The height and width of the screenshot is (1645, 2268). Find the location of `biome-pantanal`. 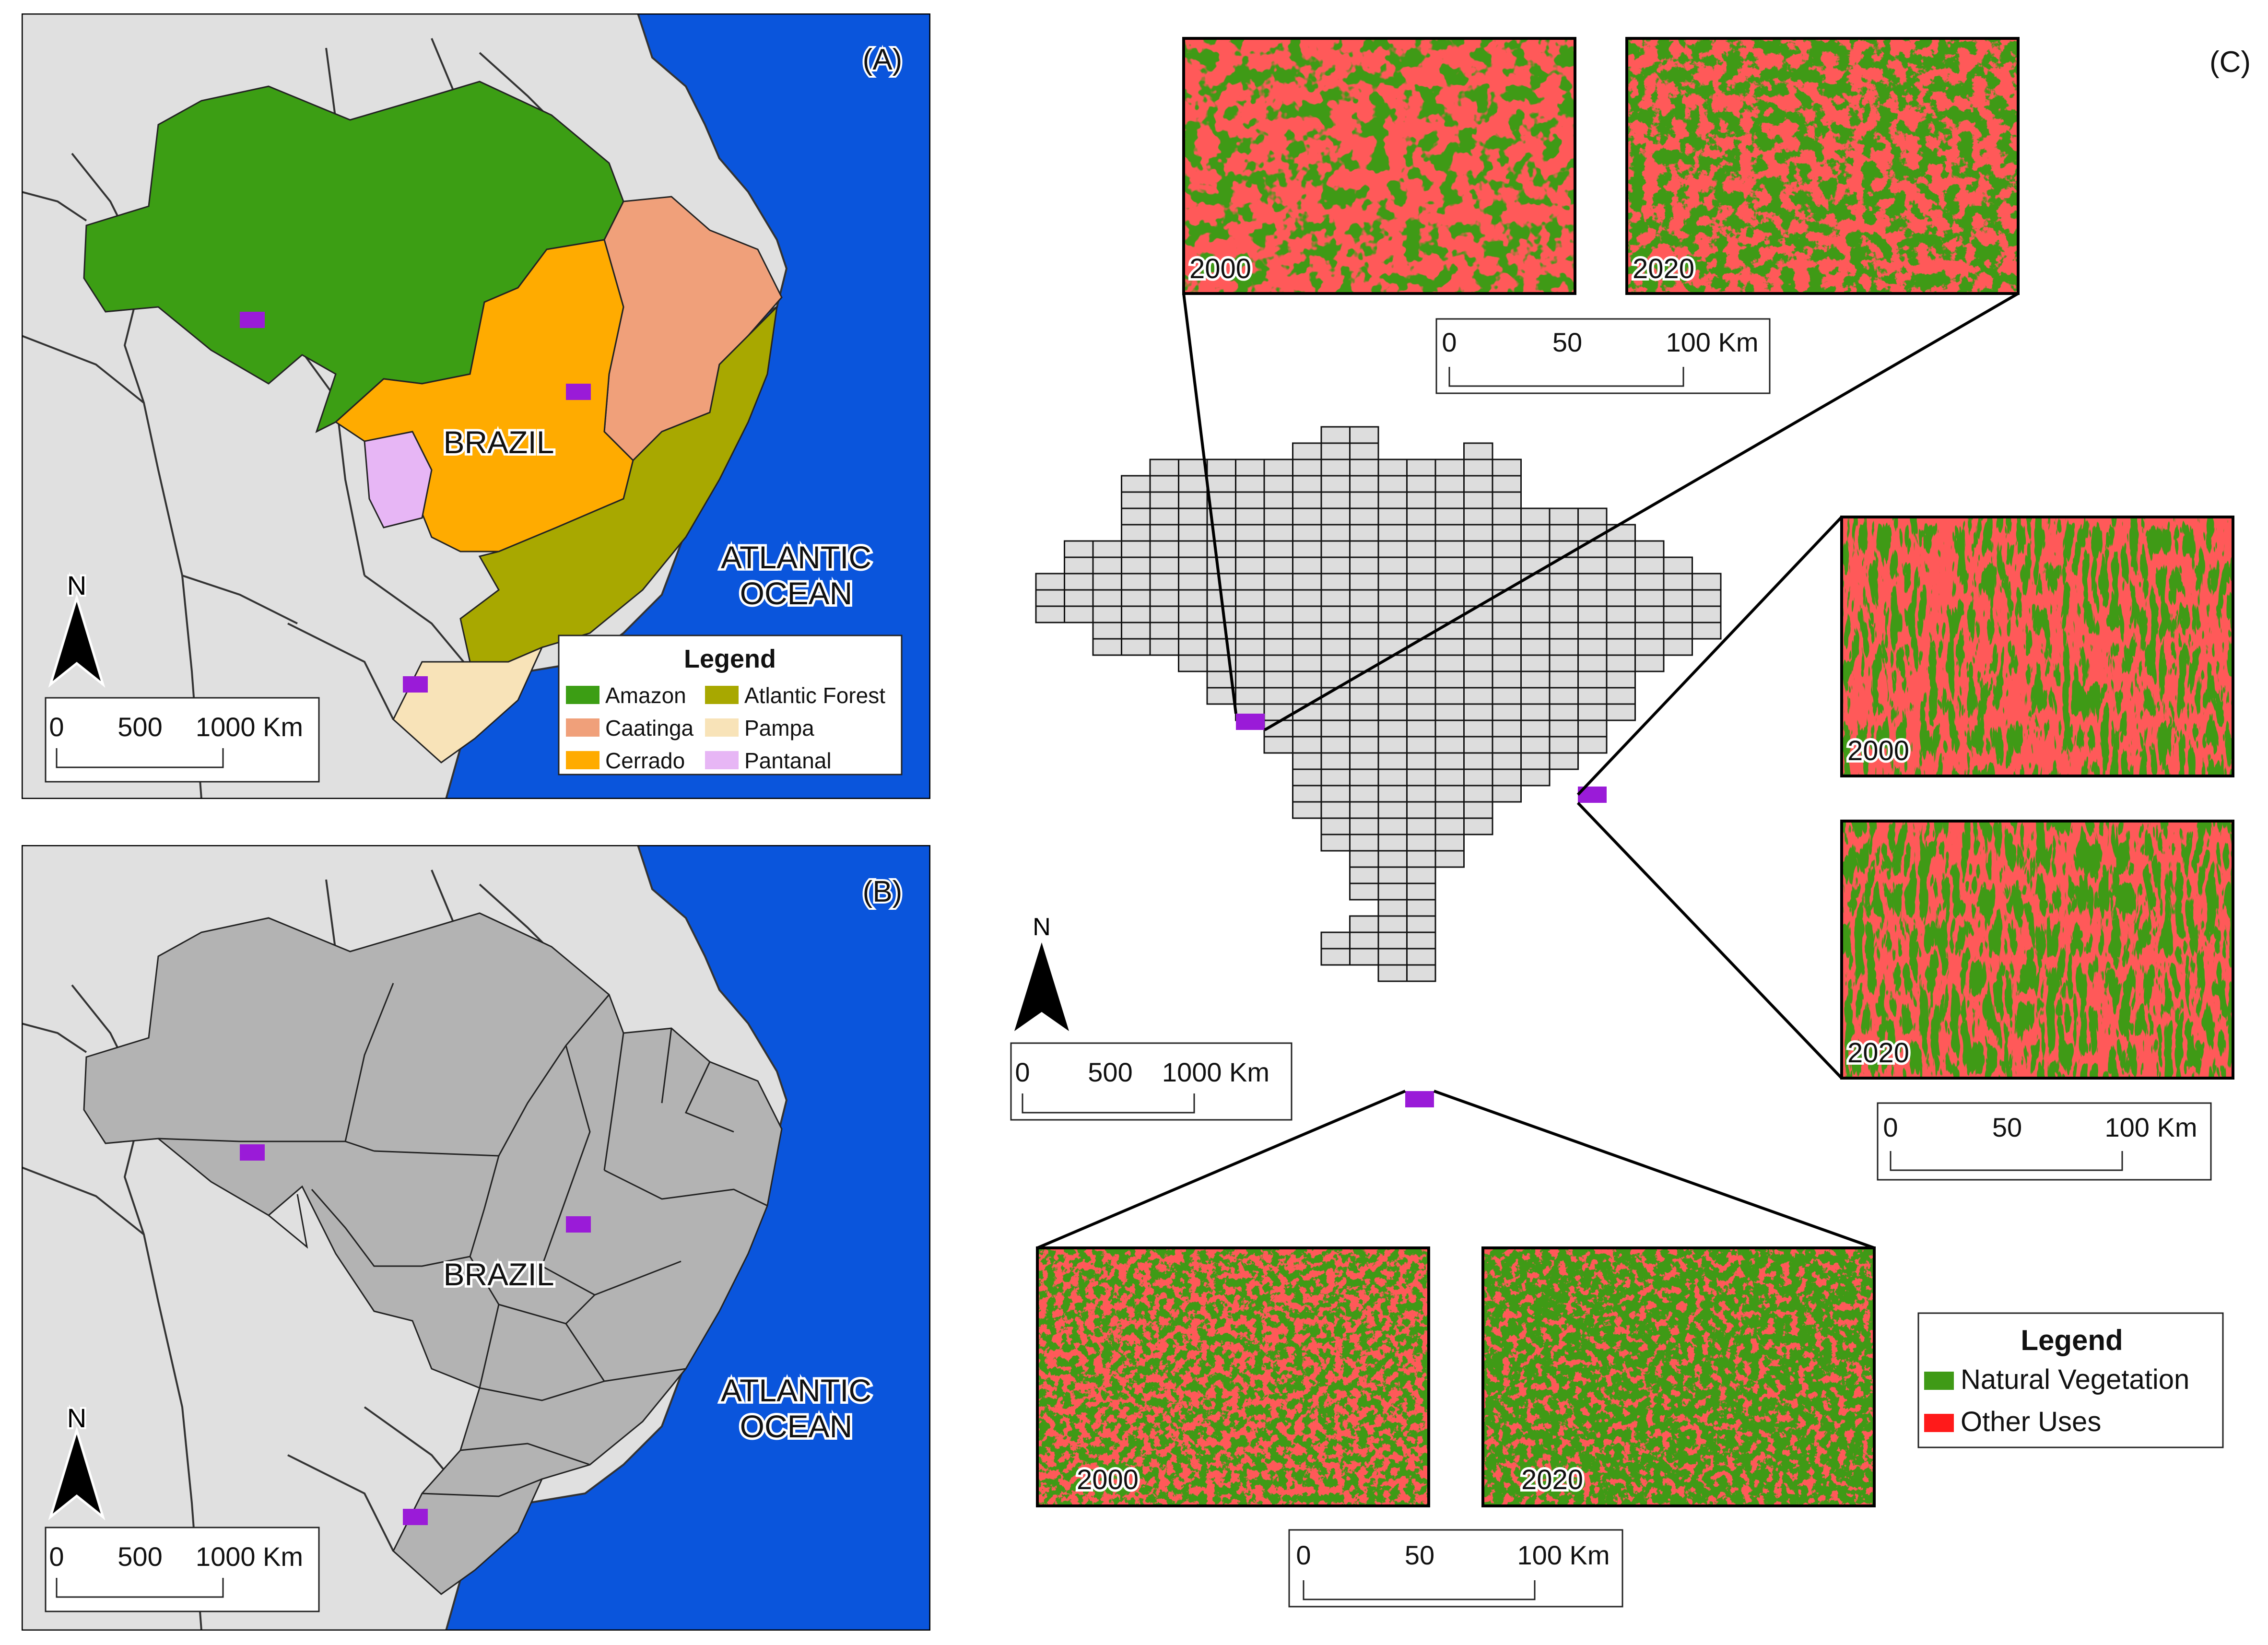

biome-pantanal is located at coordinates (398, 480).